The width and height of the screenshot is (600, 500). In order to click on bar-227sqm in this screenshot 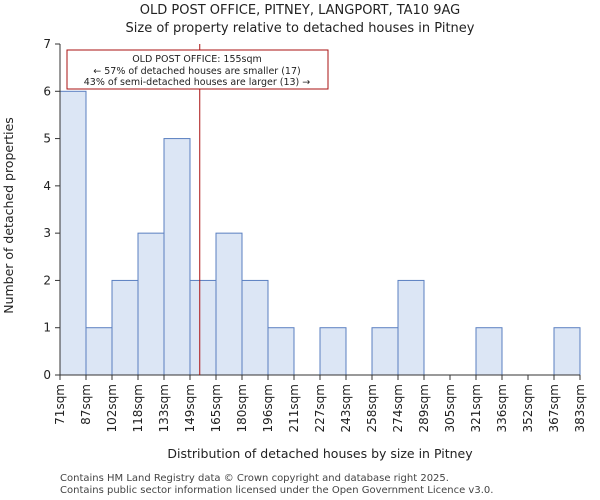, I will do `click(333, 351)`.